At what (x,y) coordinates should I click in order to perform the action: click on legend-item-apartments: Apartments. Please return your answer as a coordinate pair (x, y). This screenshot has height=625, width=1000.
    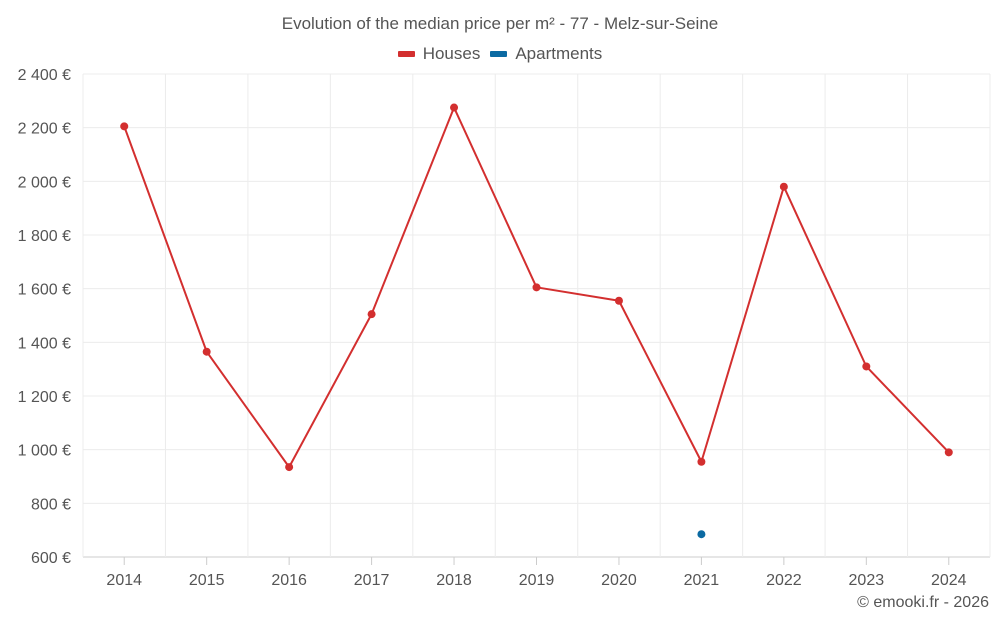
    Looking at the image, I should click on (546, 54).